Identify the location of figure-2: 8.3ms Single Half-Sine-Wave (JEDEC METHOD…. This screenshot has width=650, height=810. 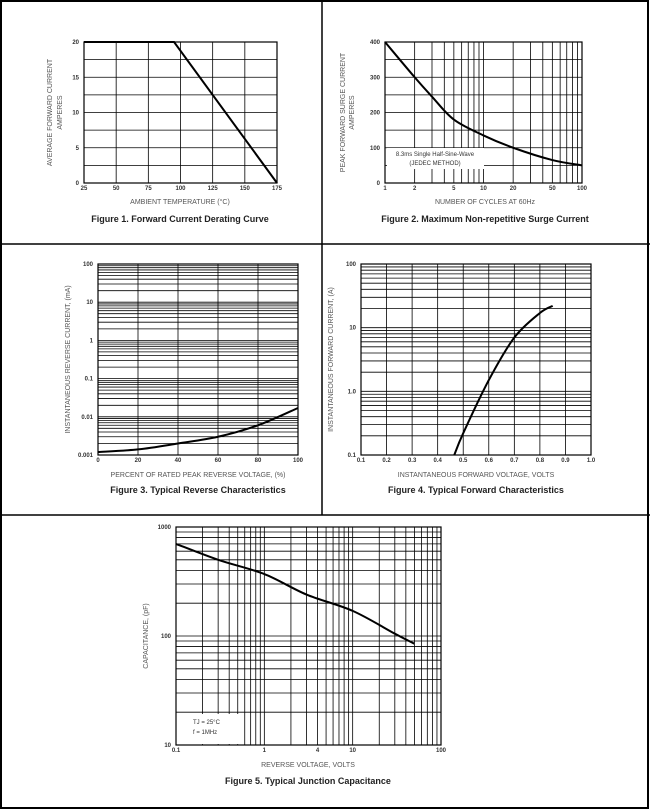
(464, 132).